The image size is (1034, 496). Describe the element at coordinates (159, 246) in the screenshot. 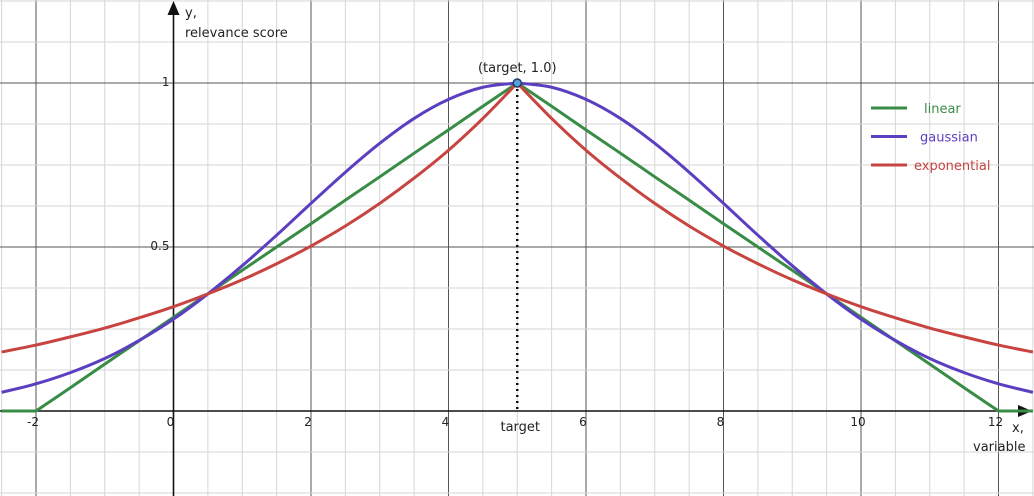

I see `y-tick-label: 0.5` at that location.